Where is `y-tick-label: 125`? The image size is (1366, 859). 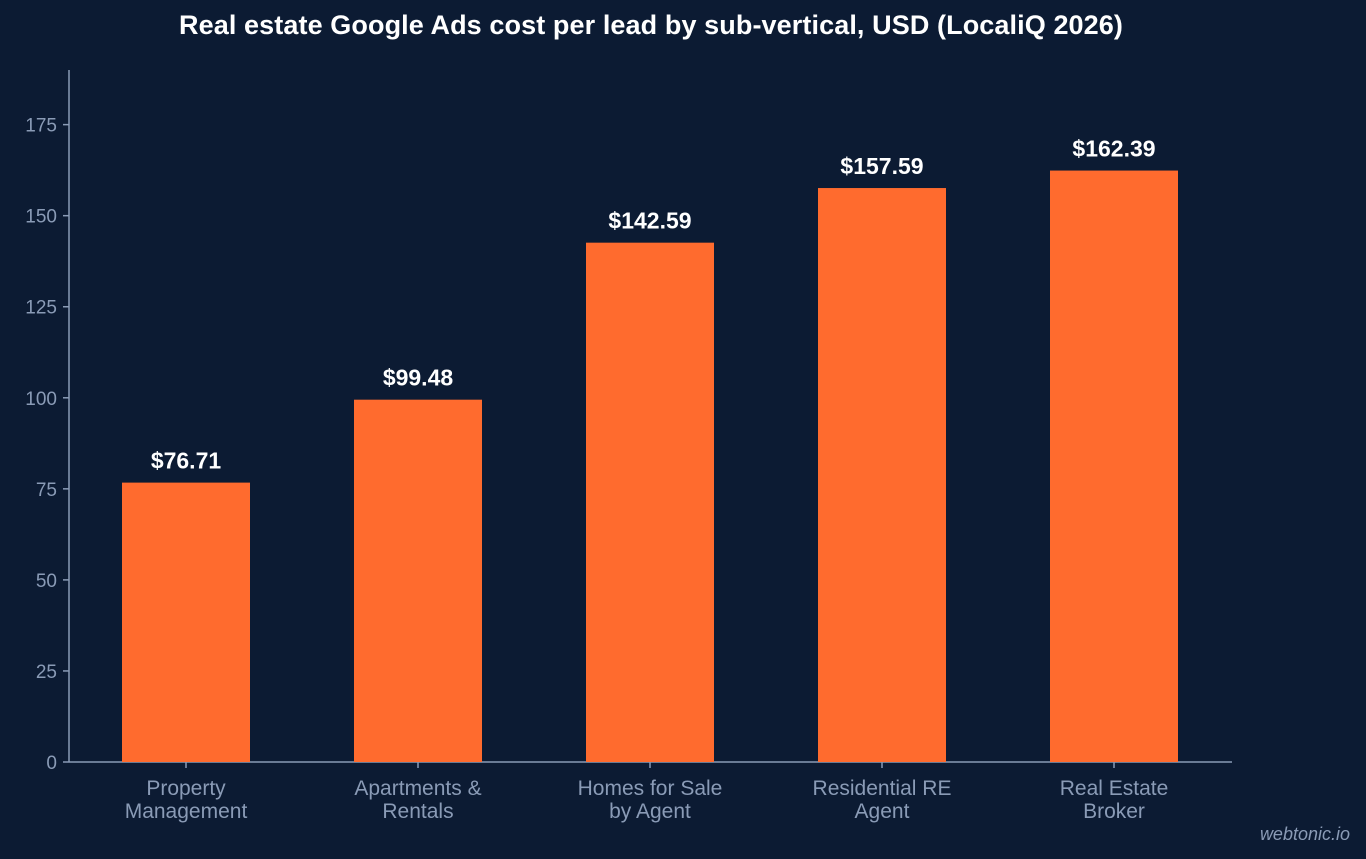
y-tick-label: 125 is located at coordinates (41, 308).